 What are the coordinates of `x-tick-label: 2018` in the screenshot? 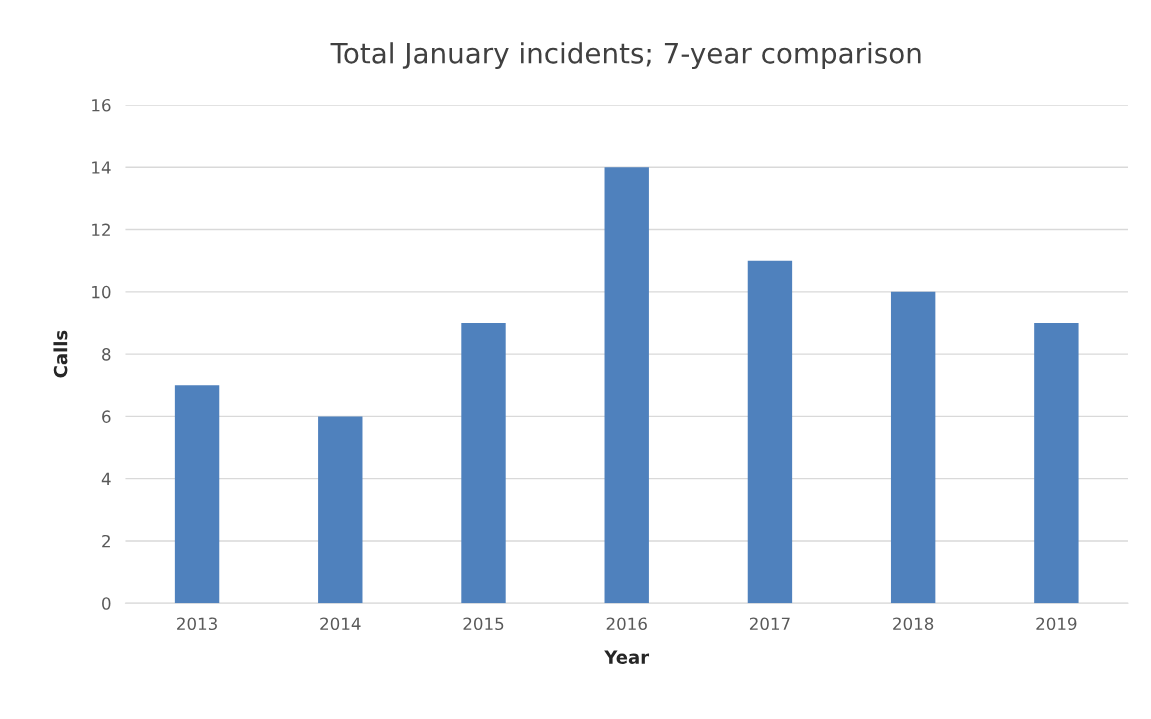 It's located at (913, 624).